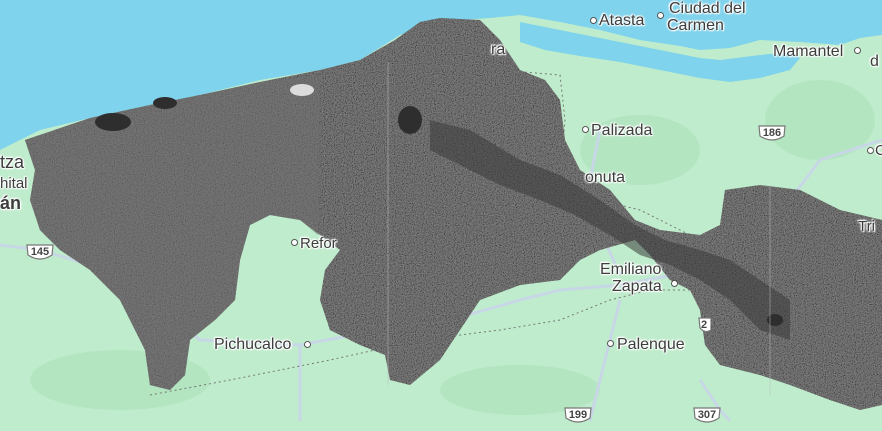  What do you see at coordinates (808, 51) in the screenshot?
I see `place-label-mamantel: Mamantel` at bounding box center [808, 51].